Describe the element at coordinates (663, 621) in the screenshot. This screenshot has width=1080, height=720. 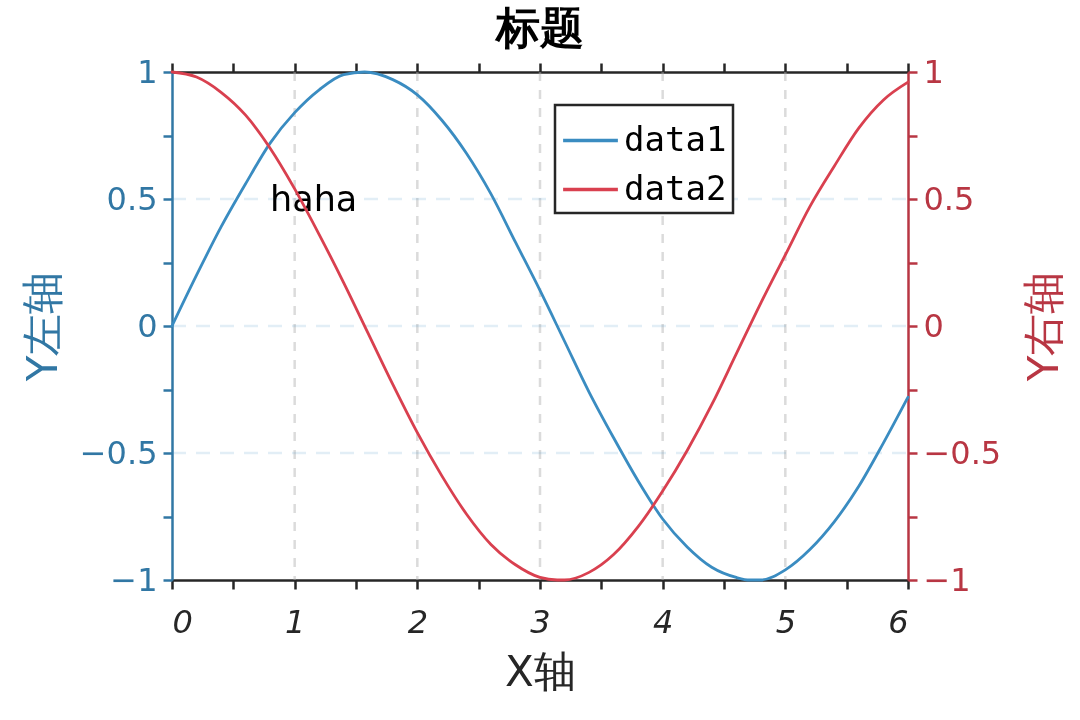
I see `x-tick-label: 4` at that location.